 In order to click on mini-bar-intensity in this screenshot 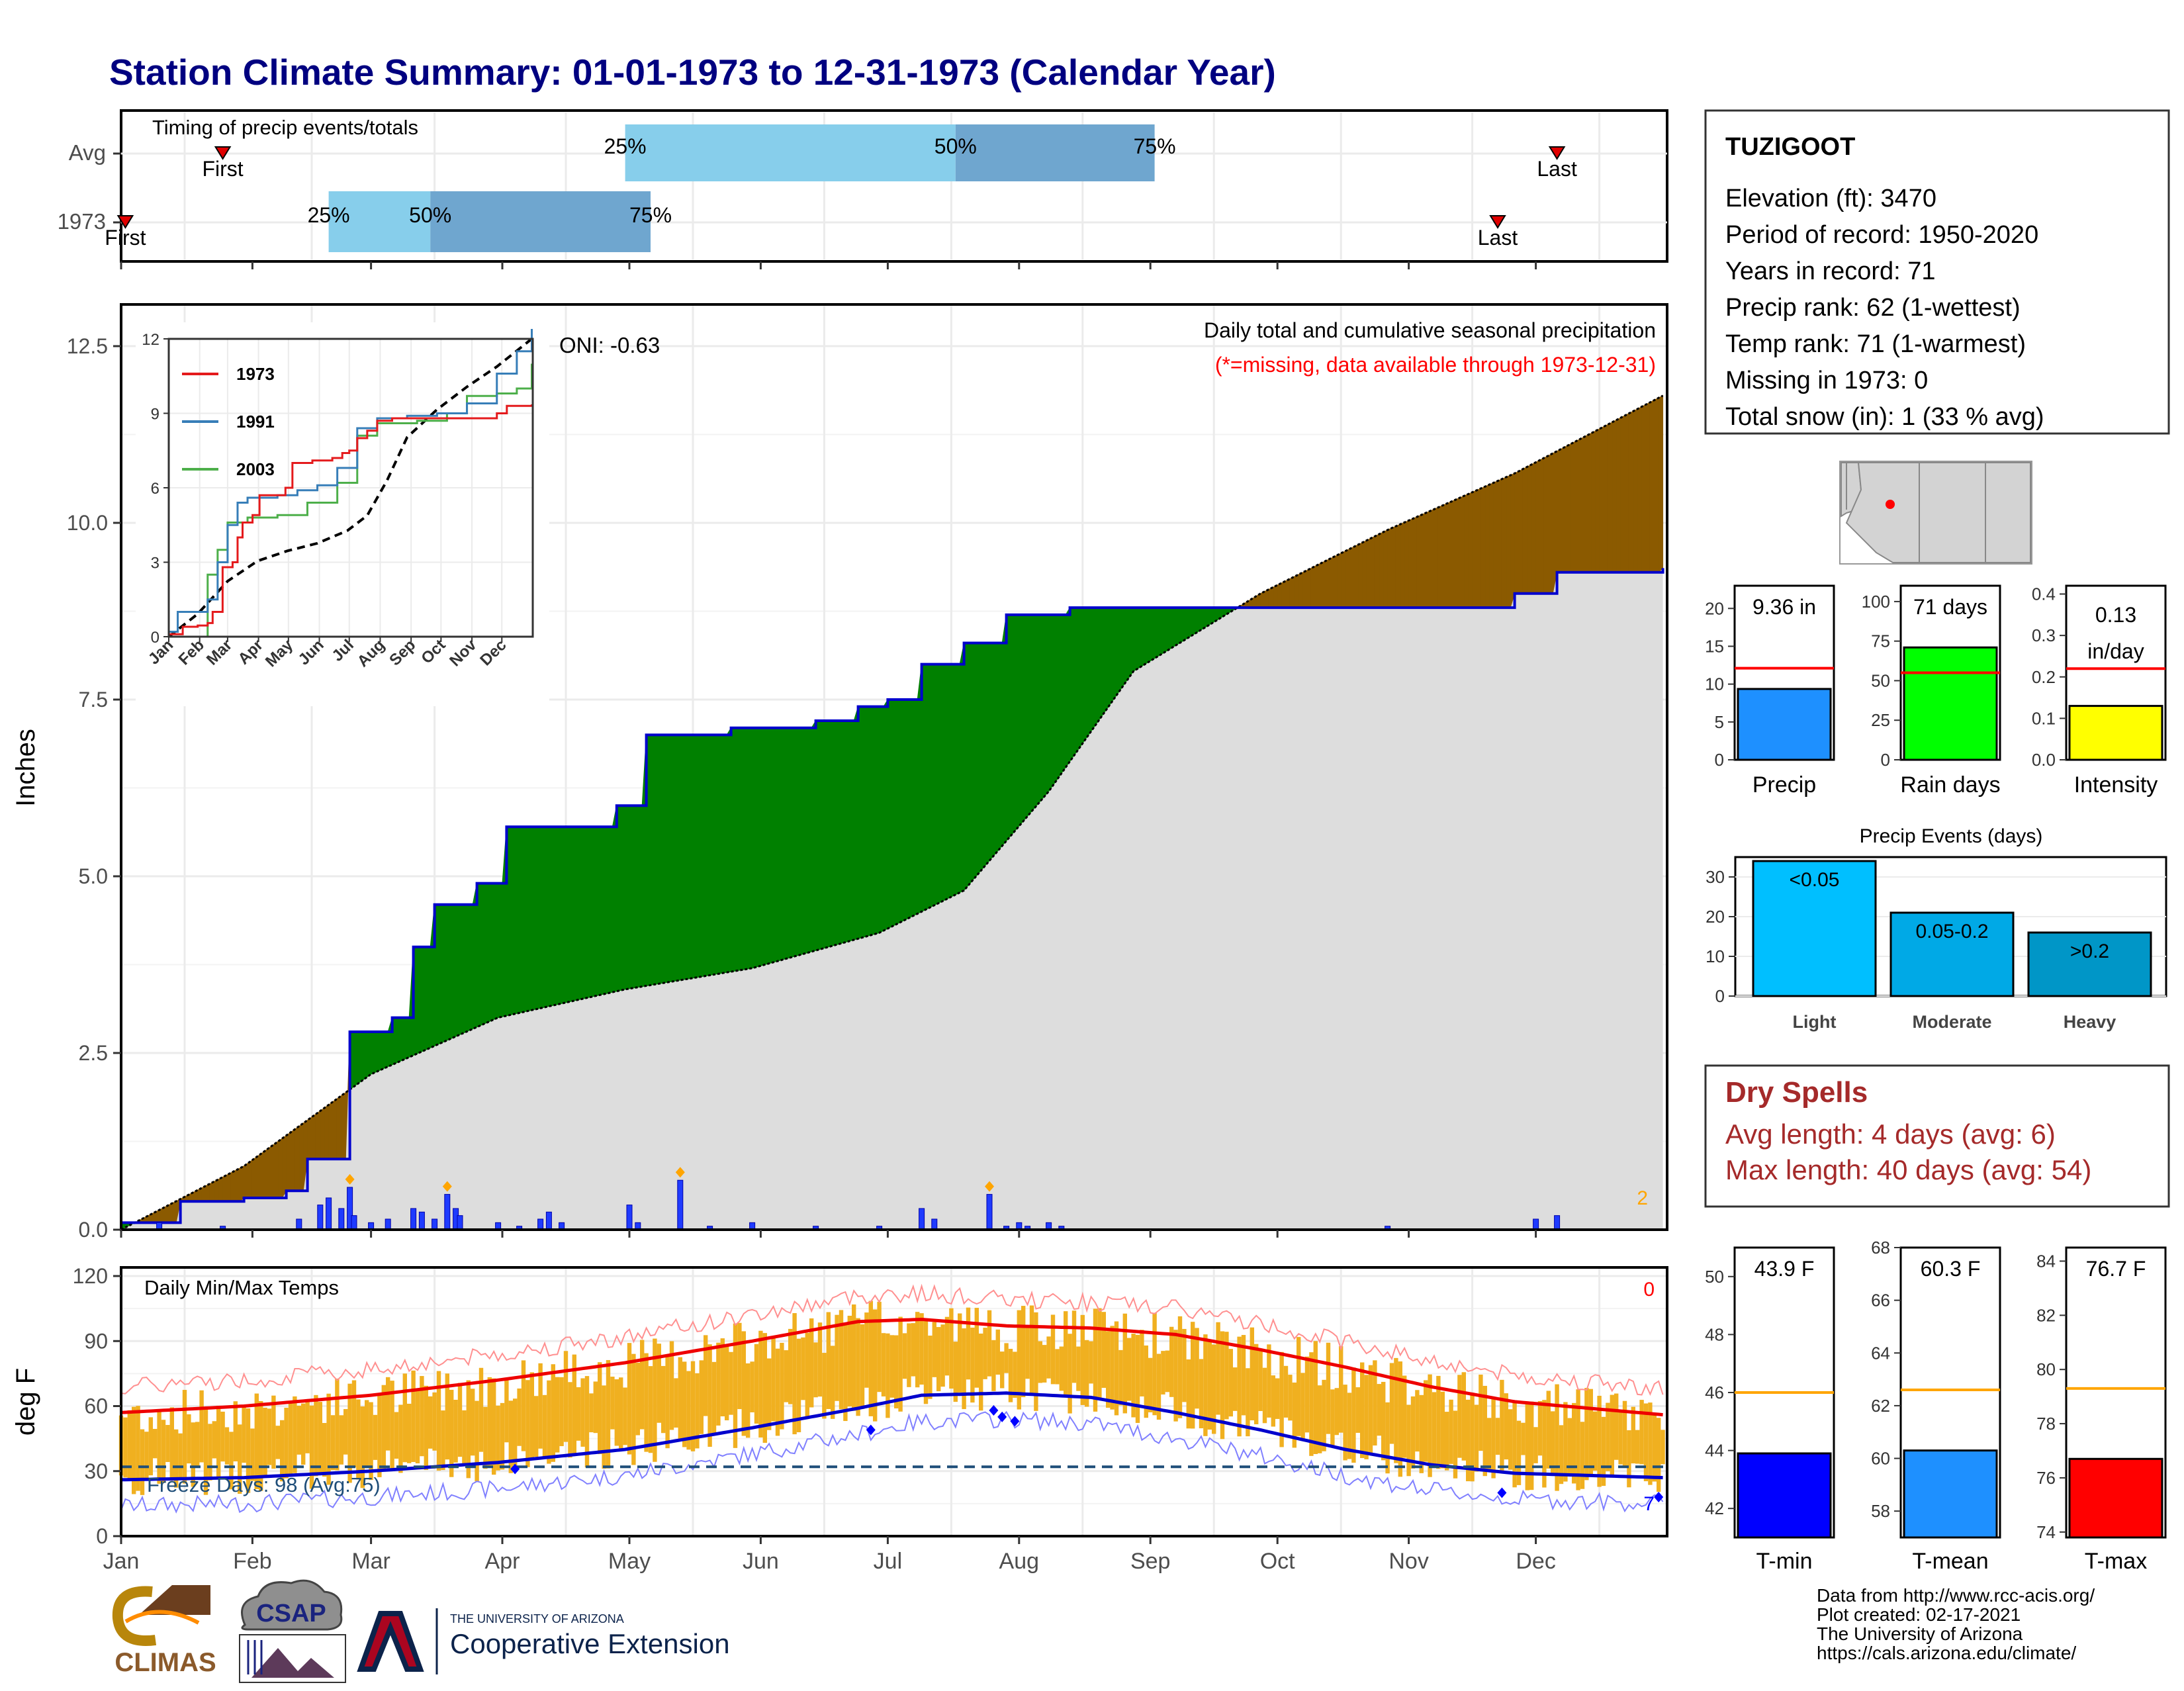, I will do `click(2115, 733)`.